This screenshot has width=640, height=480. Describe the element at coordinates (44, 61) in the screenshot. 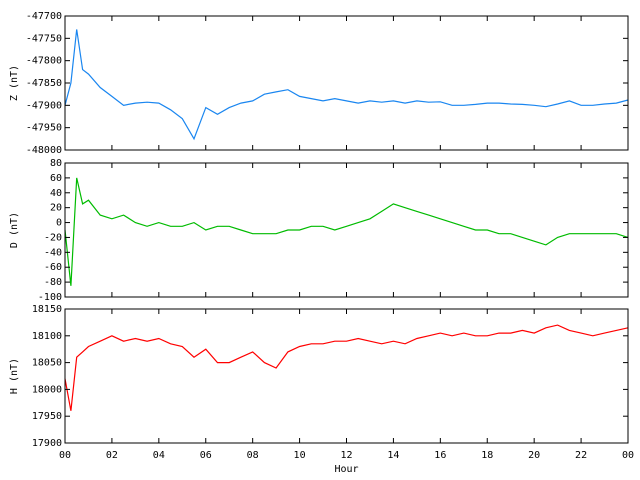

I see `y-tick-label: -47800` at that location.